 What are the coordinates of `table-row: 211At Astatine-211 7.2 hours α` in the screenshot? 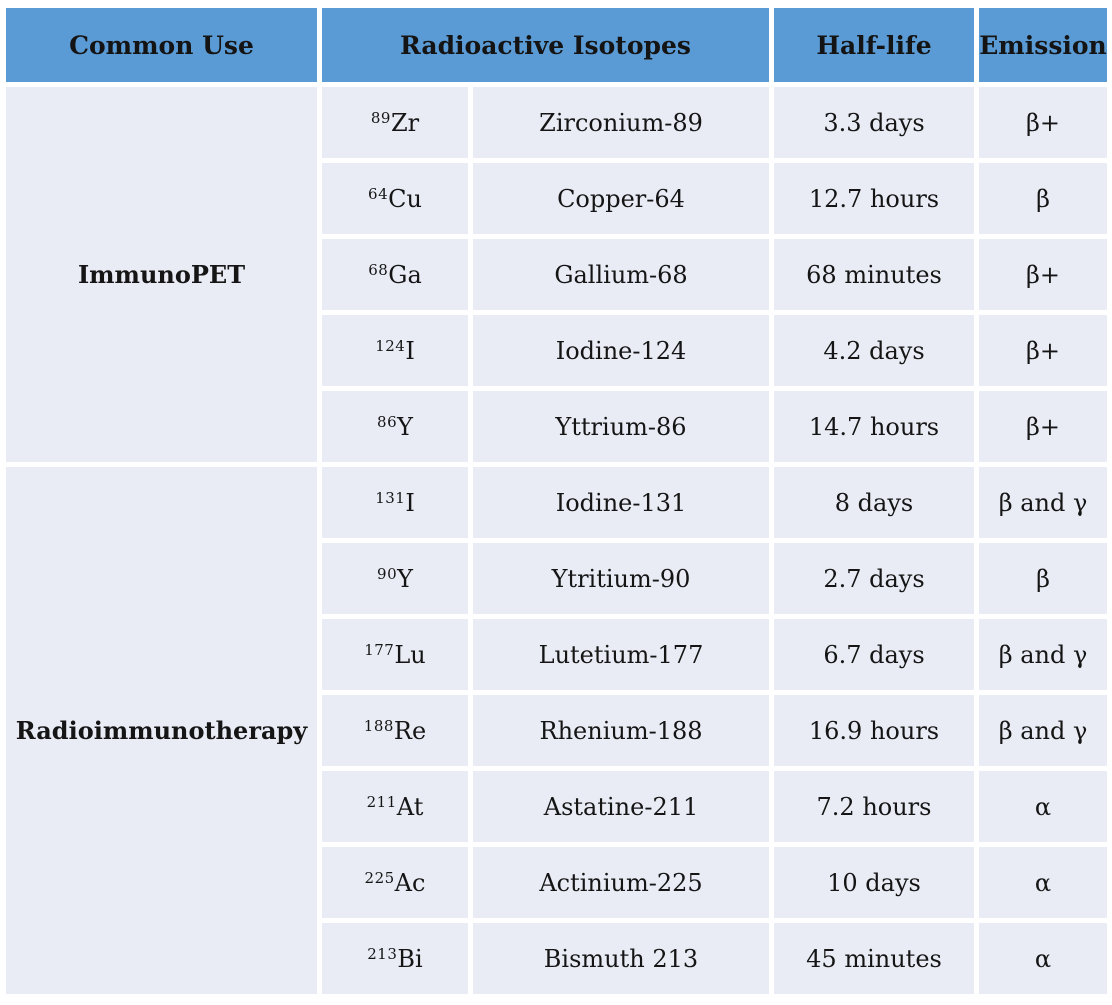 It's located at (556, 806).